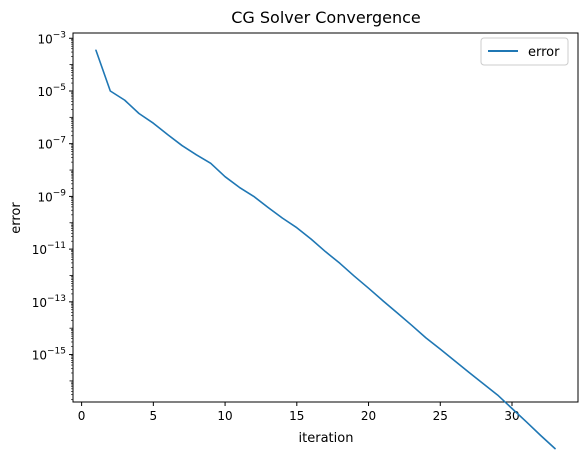  Describe the element at coordinates (544, 52) in the screenshot. I see `legend-label-error: error` at that location.